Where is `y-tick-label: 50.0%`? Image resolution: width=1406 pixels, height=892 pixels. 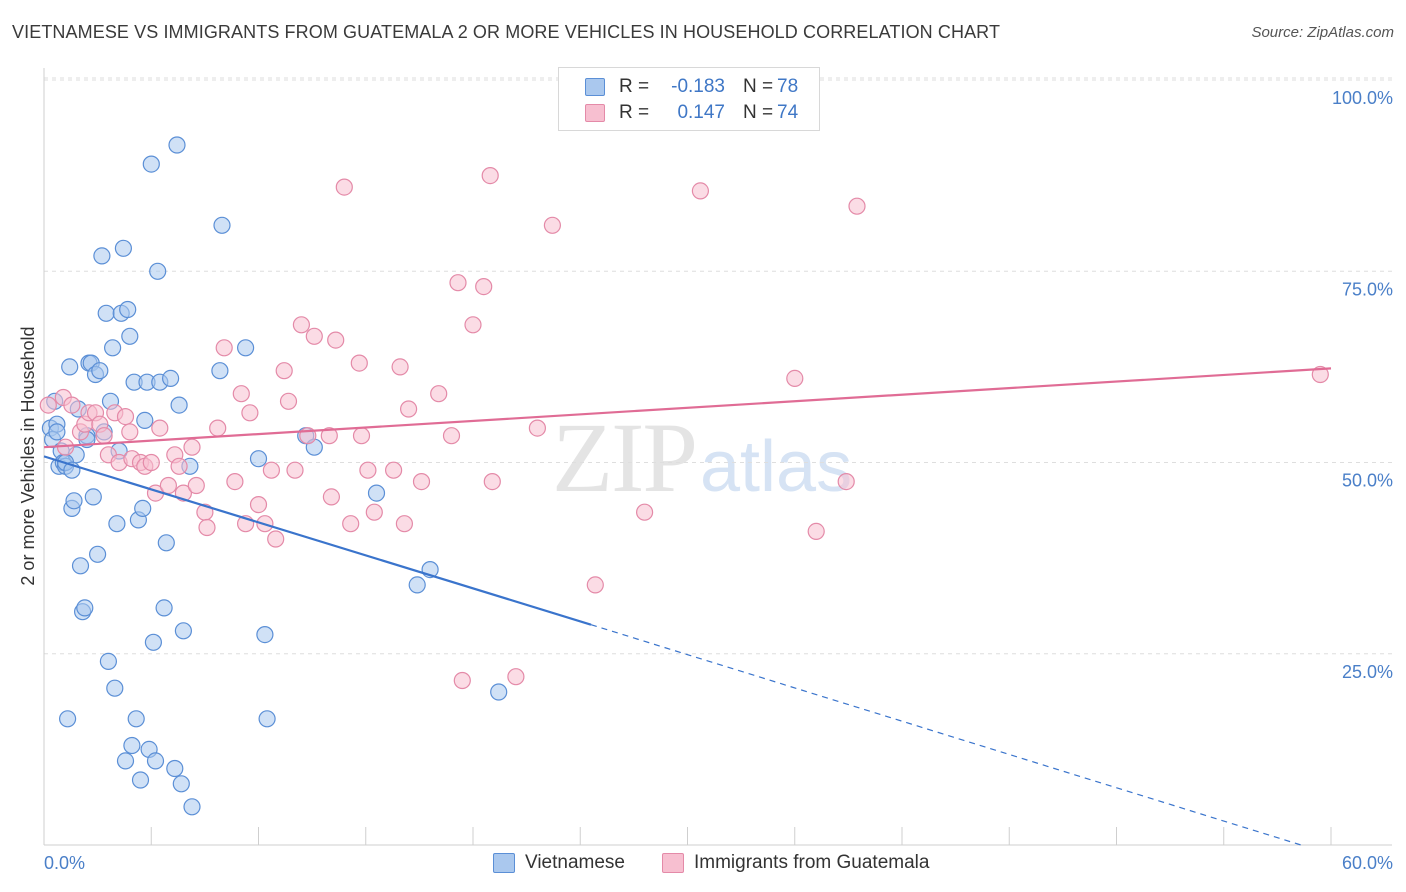 y-tick-label: 50.0% is located at coordinates (1367, 481).